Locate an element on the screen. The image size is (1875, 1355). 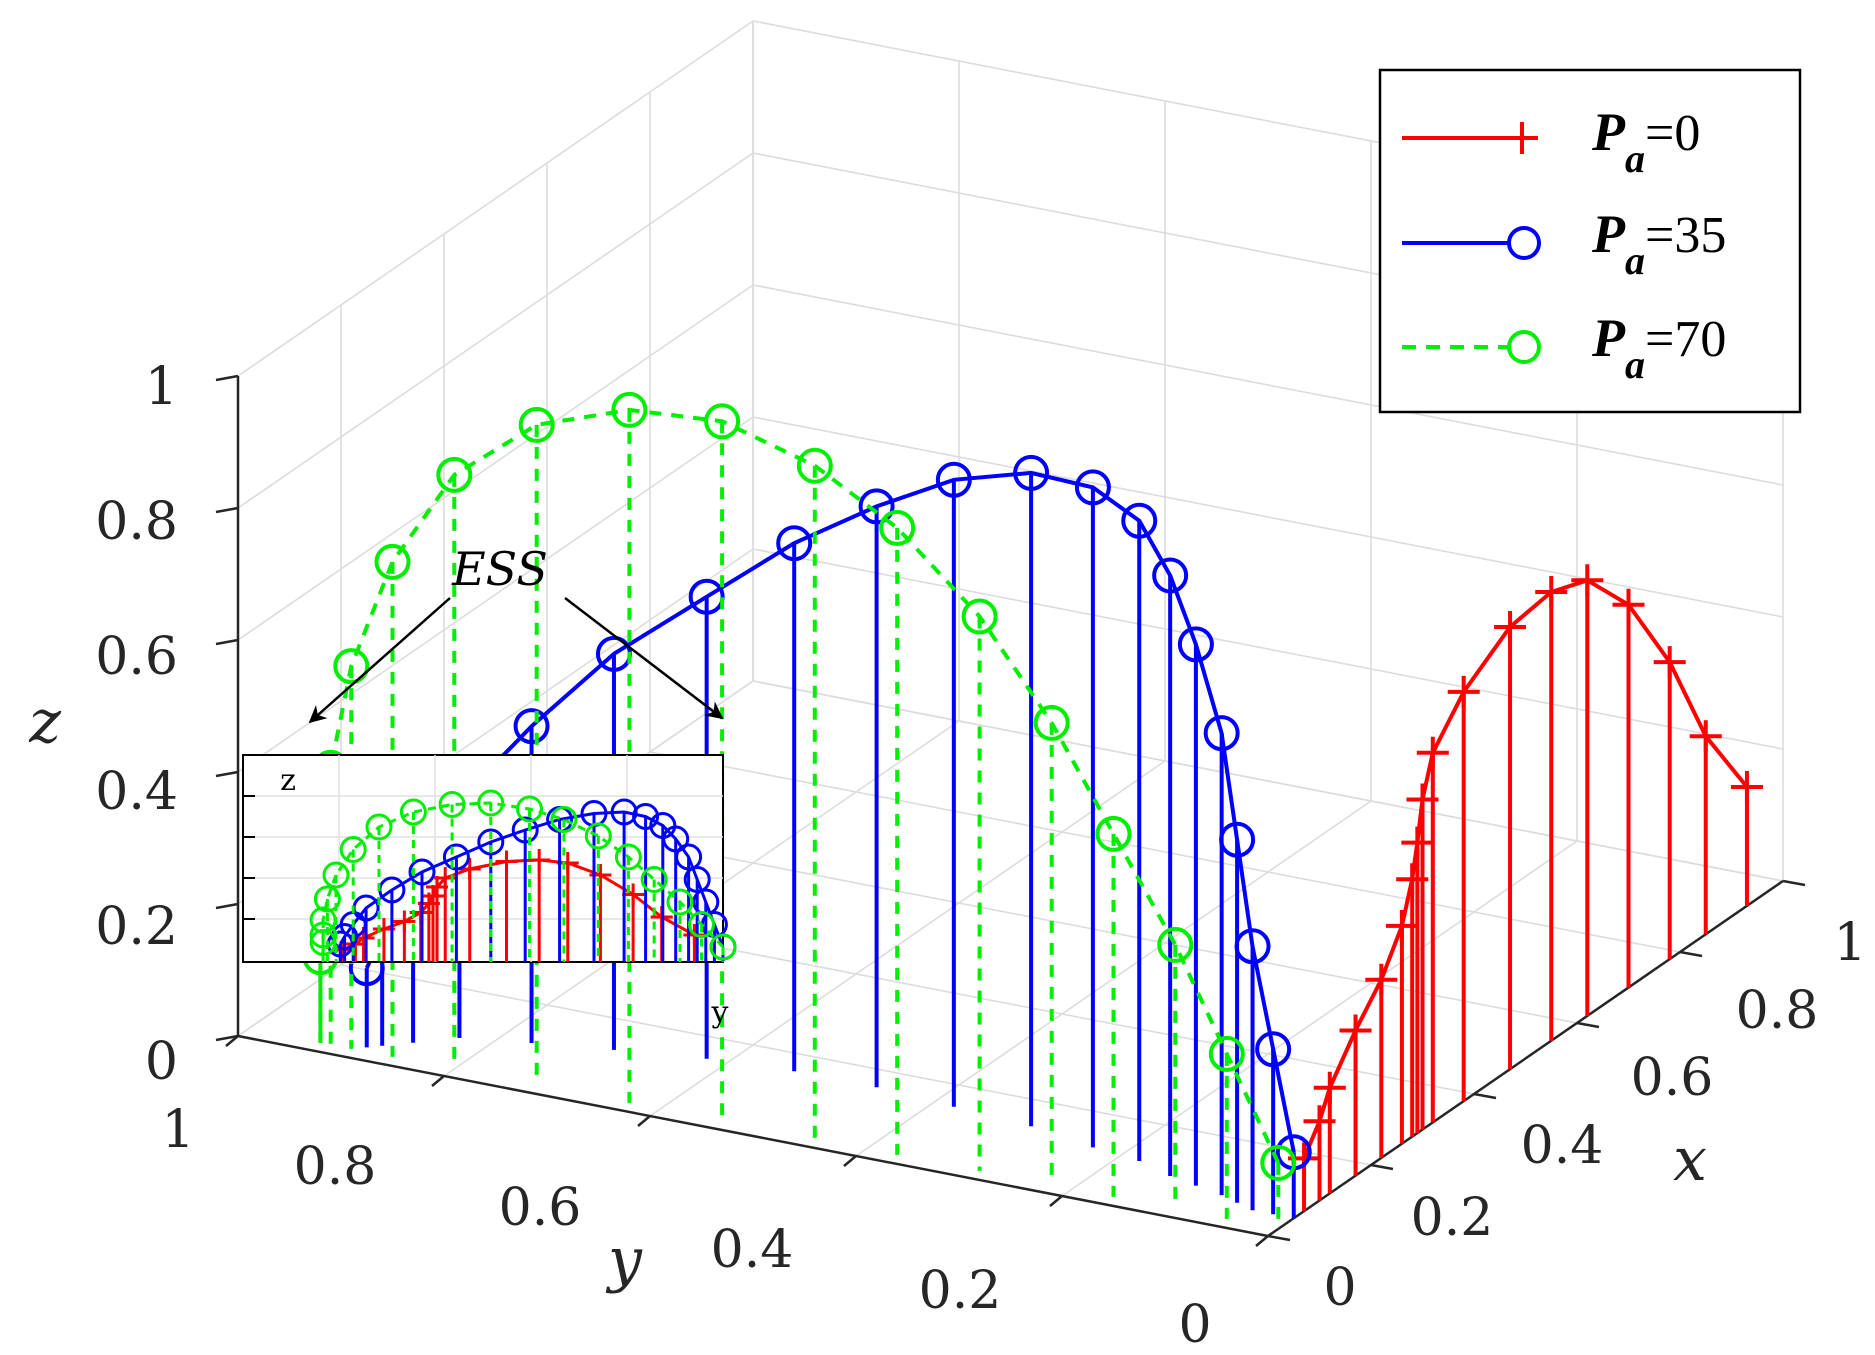
y-tick-label: 0 is located at coordinates (1194, 1325).